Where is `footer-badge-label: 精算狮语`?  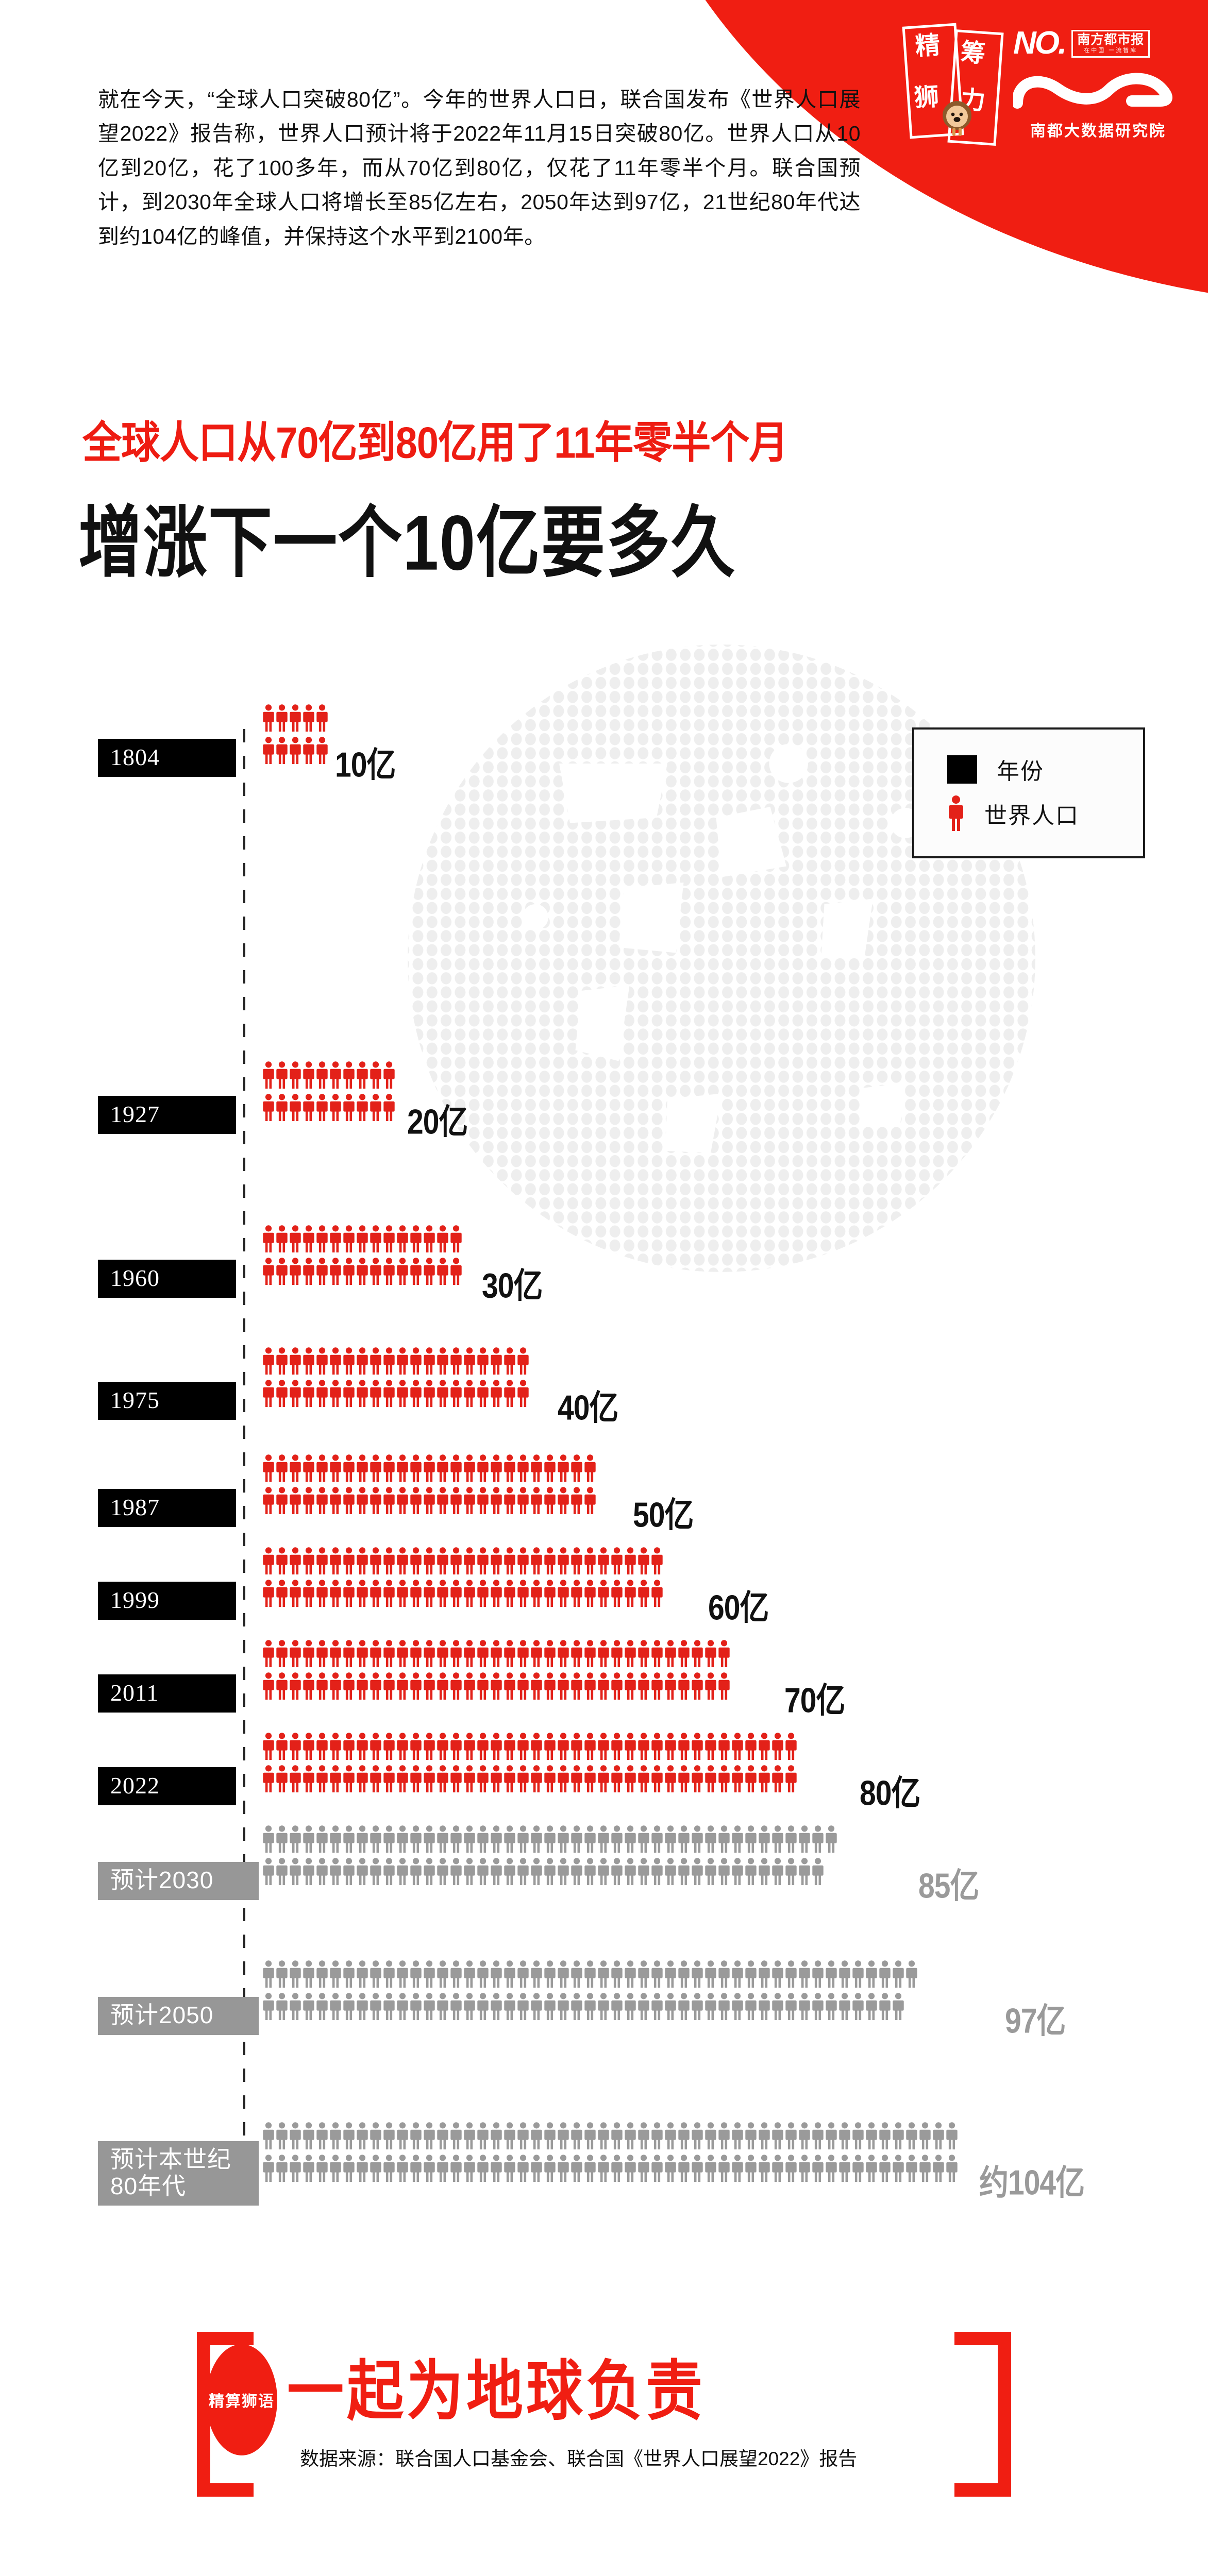
footer-badge-label: 精算狮语 is located at coordinates (242, 2401).